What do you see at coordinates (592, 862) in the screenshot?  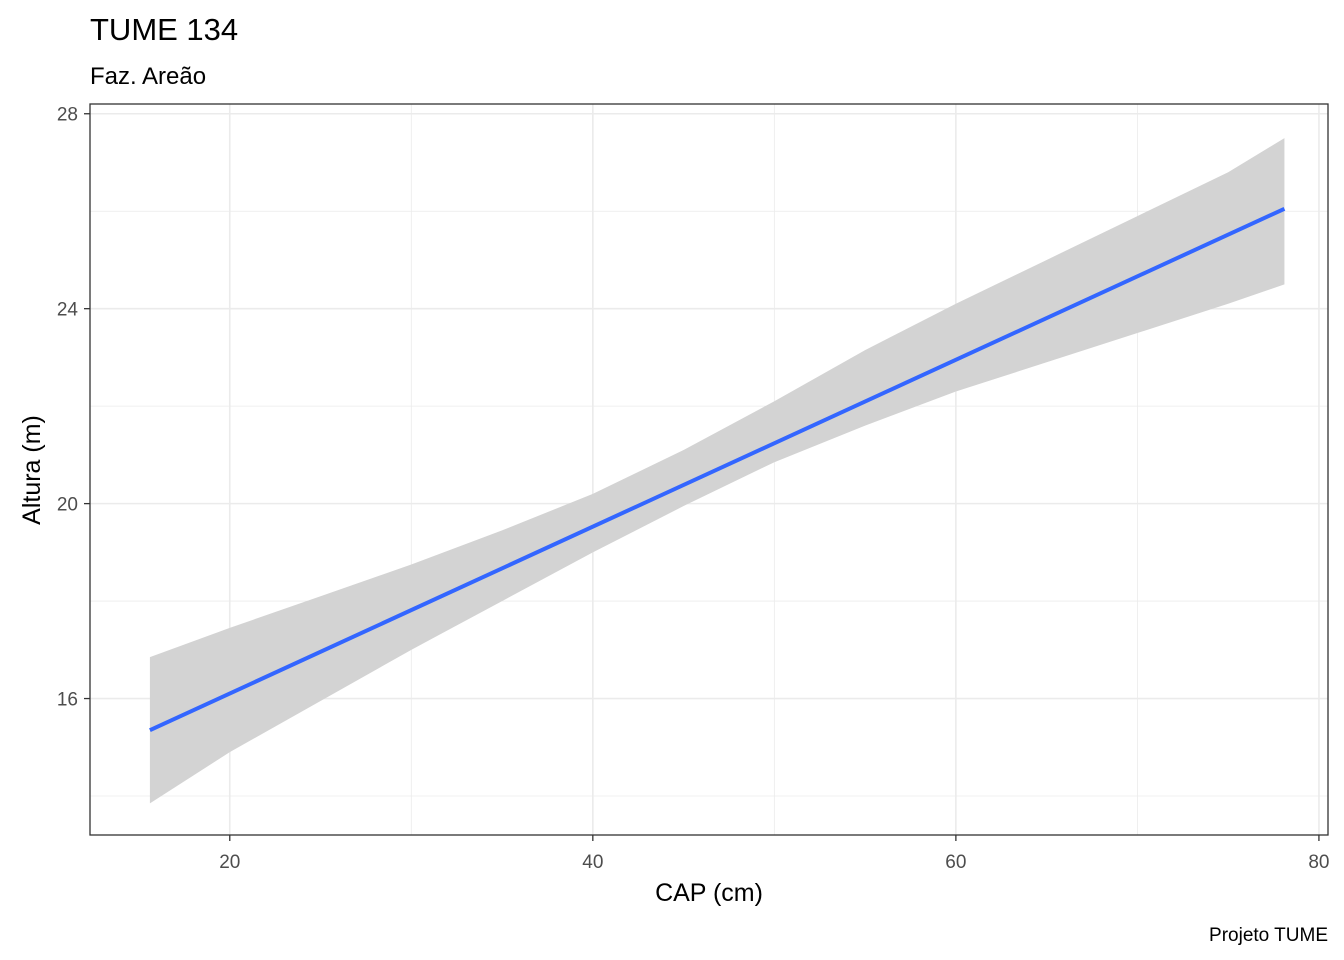 I see `x-tick-label: 40` at bounding box center [592, 862].